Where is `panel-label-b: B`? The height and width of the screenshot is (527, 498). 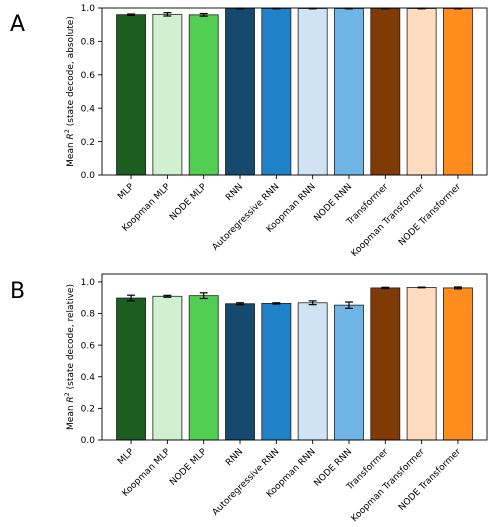
panel-label-b: B is located at coordinates (17, 291).